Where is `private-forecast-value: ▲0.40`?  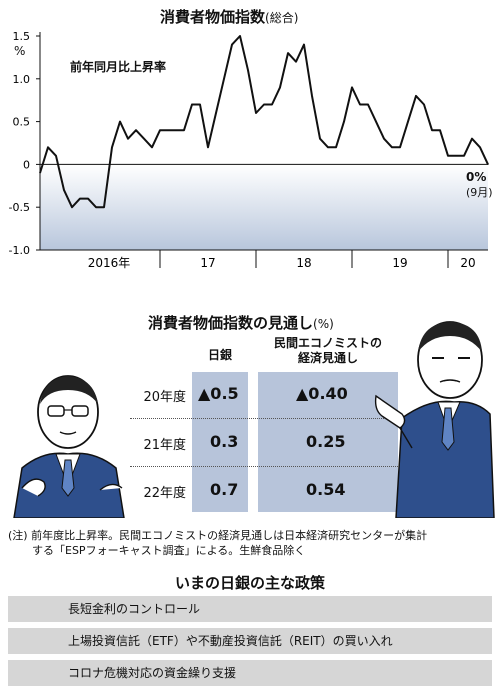 private-forecast-value: ▲0.40 is located at coordinates (322, 393).